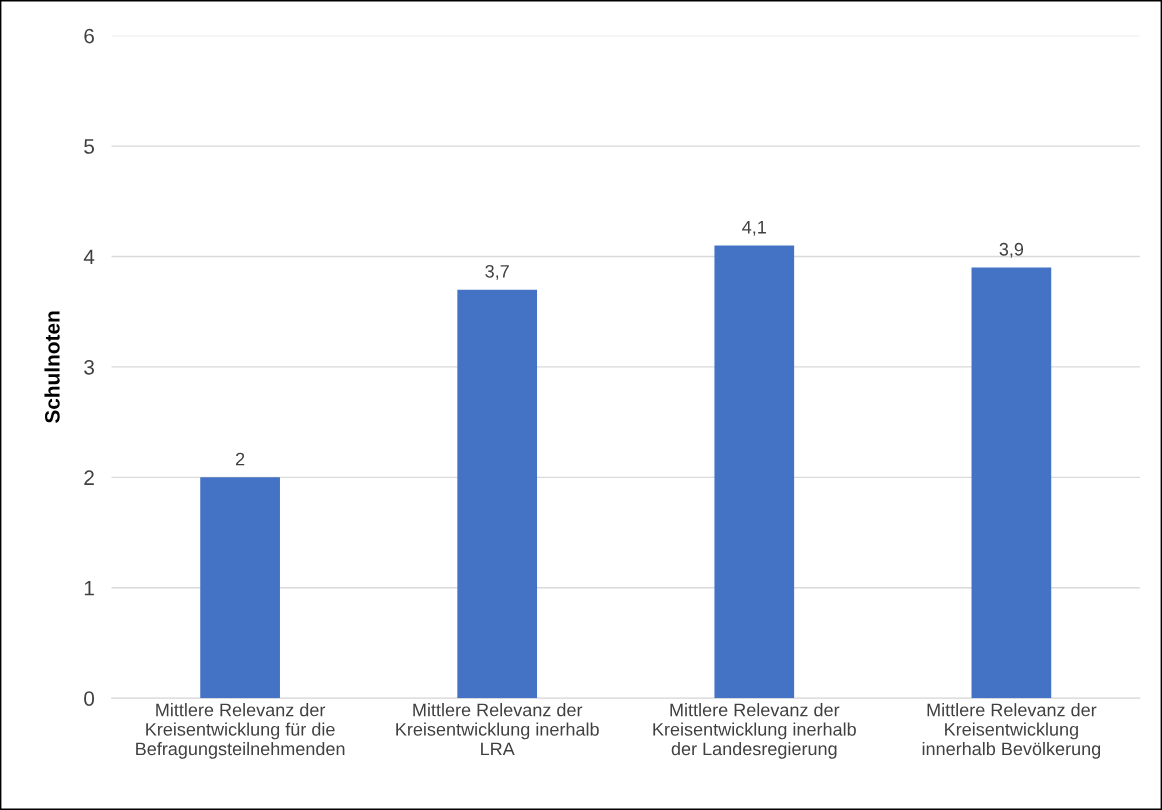 Image resolution: width=1162 pixels, height=810 pixels. I want to click on data-label: 4,1, so click(754, 228).